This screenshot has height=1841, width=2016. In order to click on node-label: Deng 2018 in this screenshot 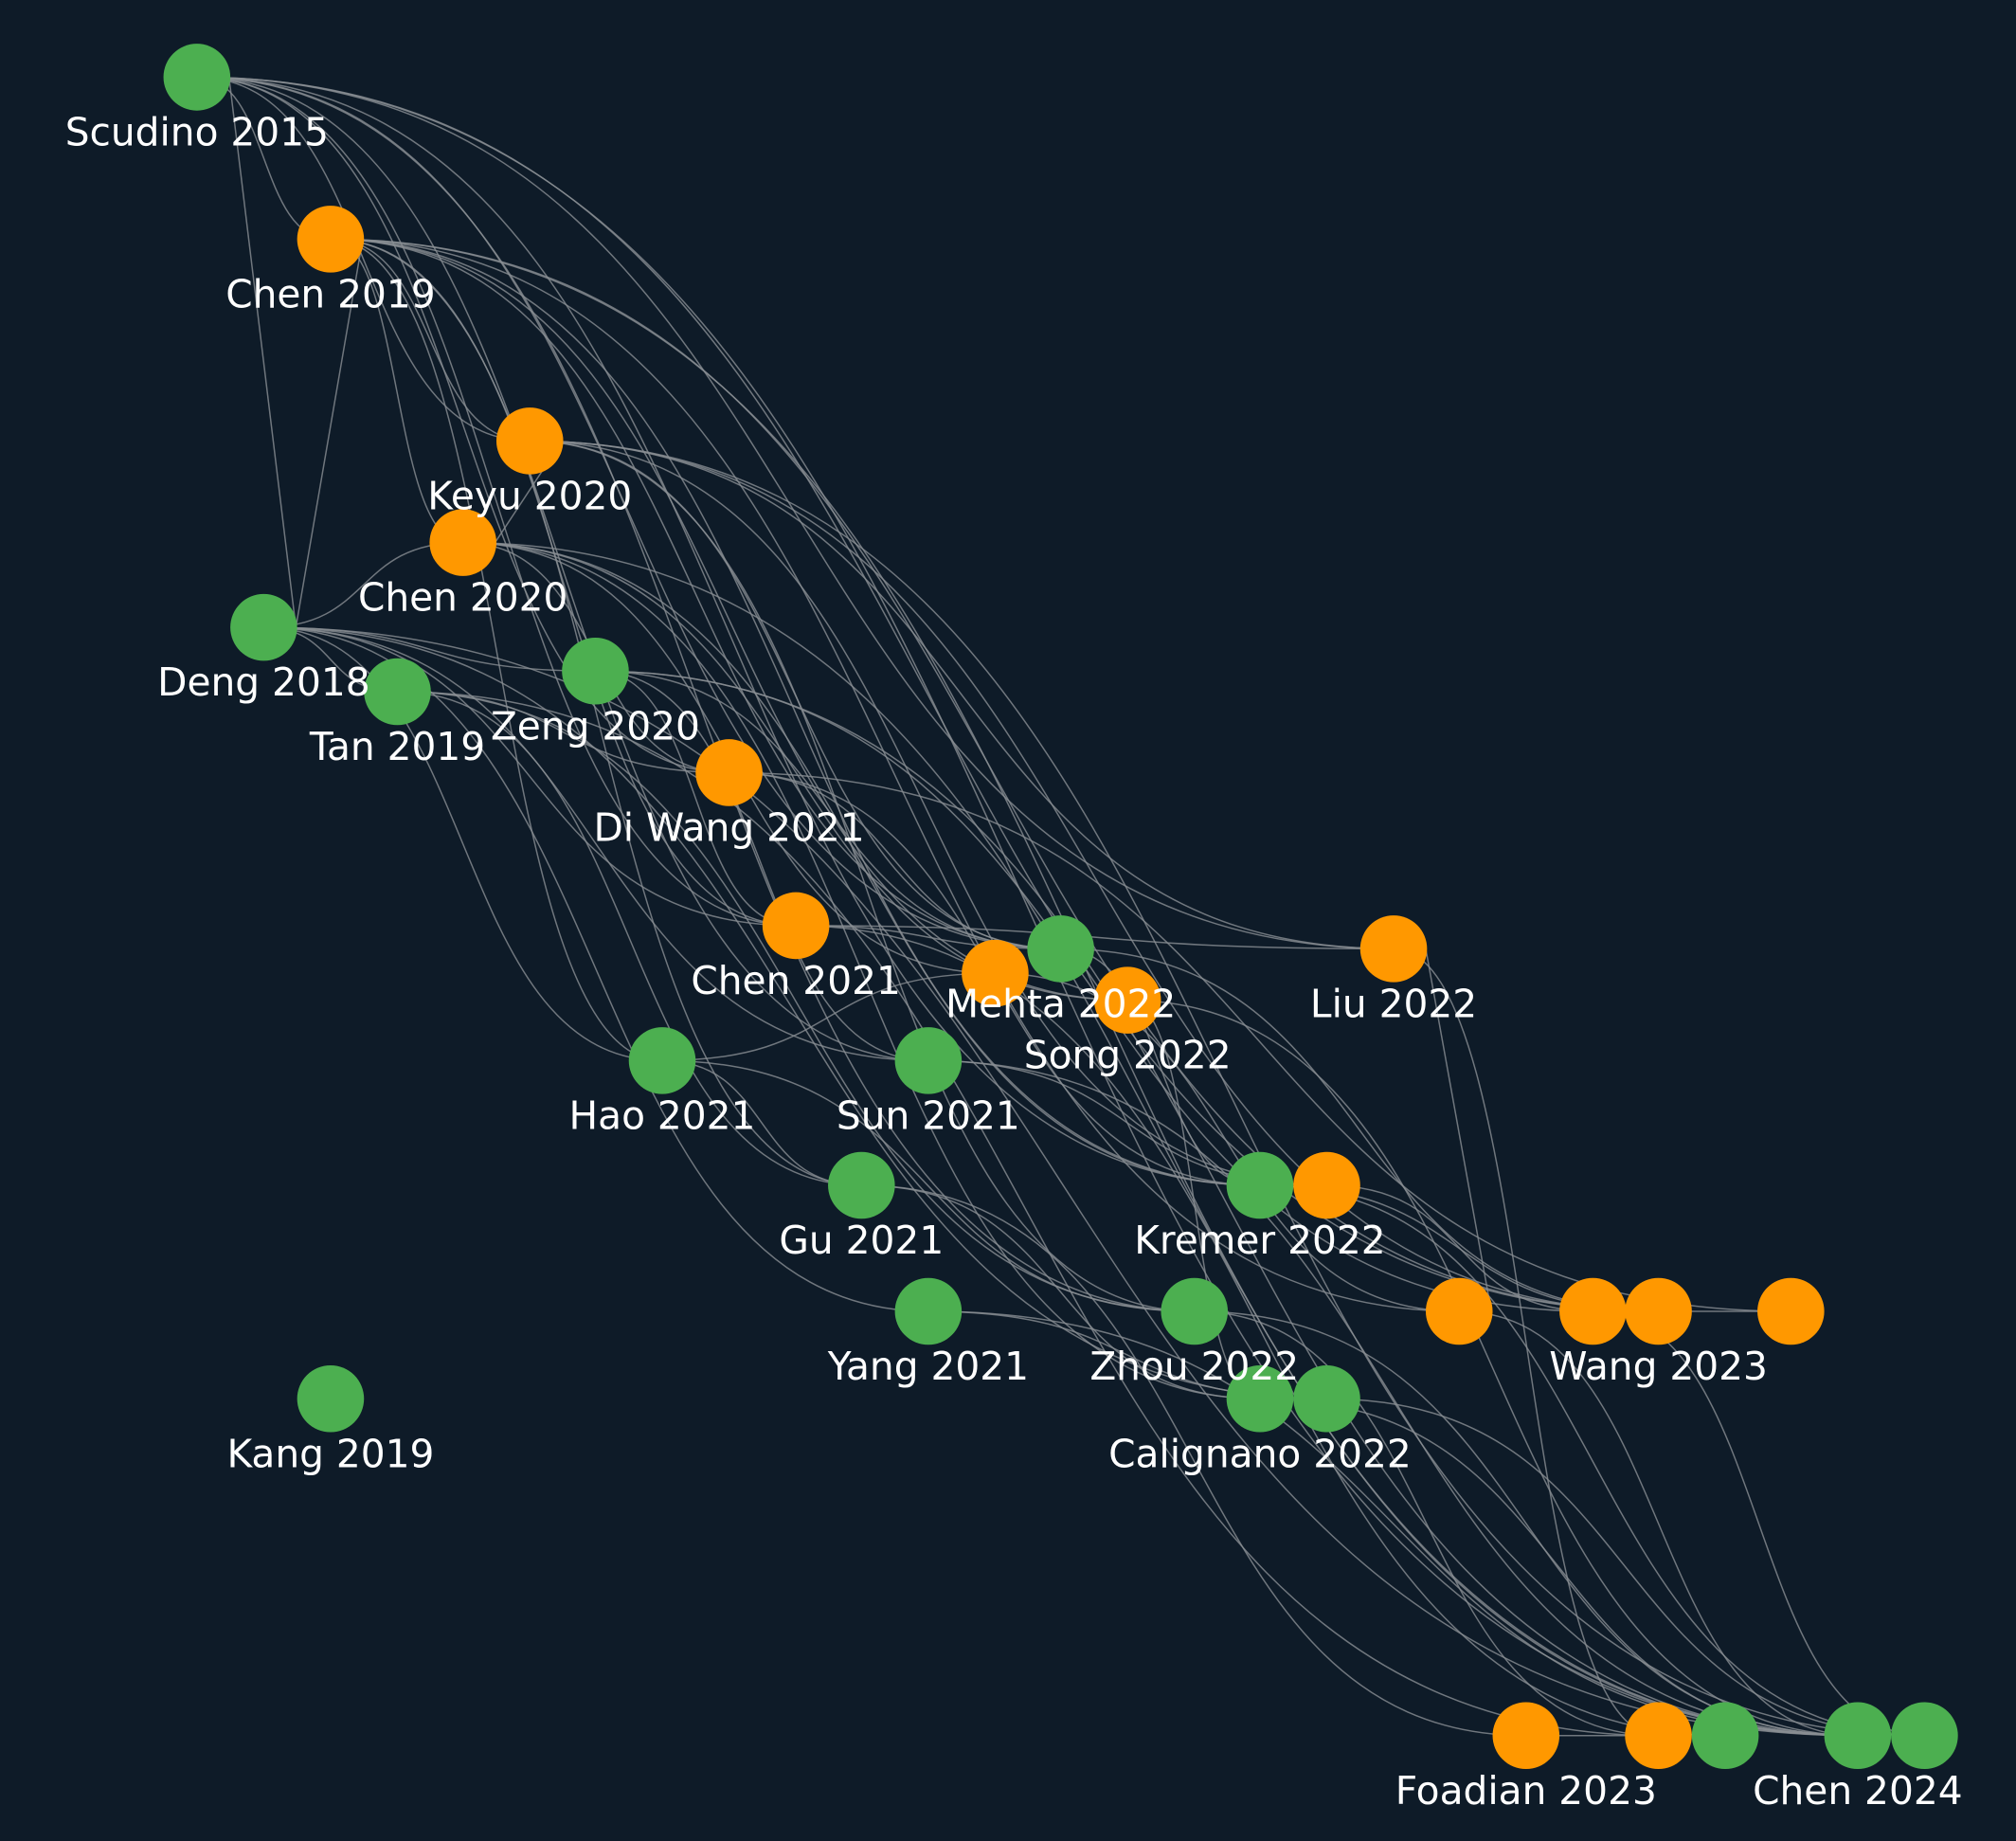, I will do `click(263, 682)`.